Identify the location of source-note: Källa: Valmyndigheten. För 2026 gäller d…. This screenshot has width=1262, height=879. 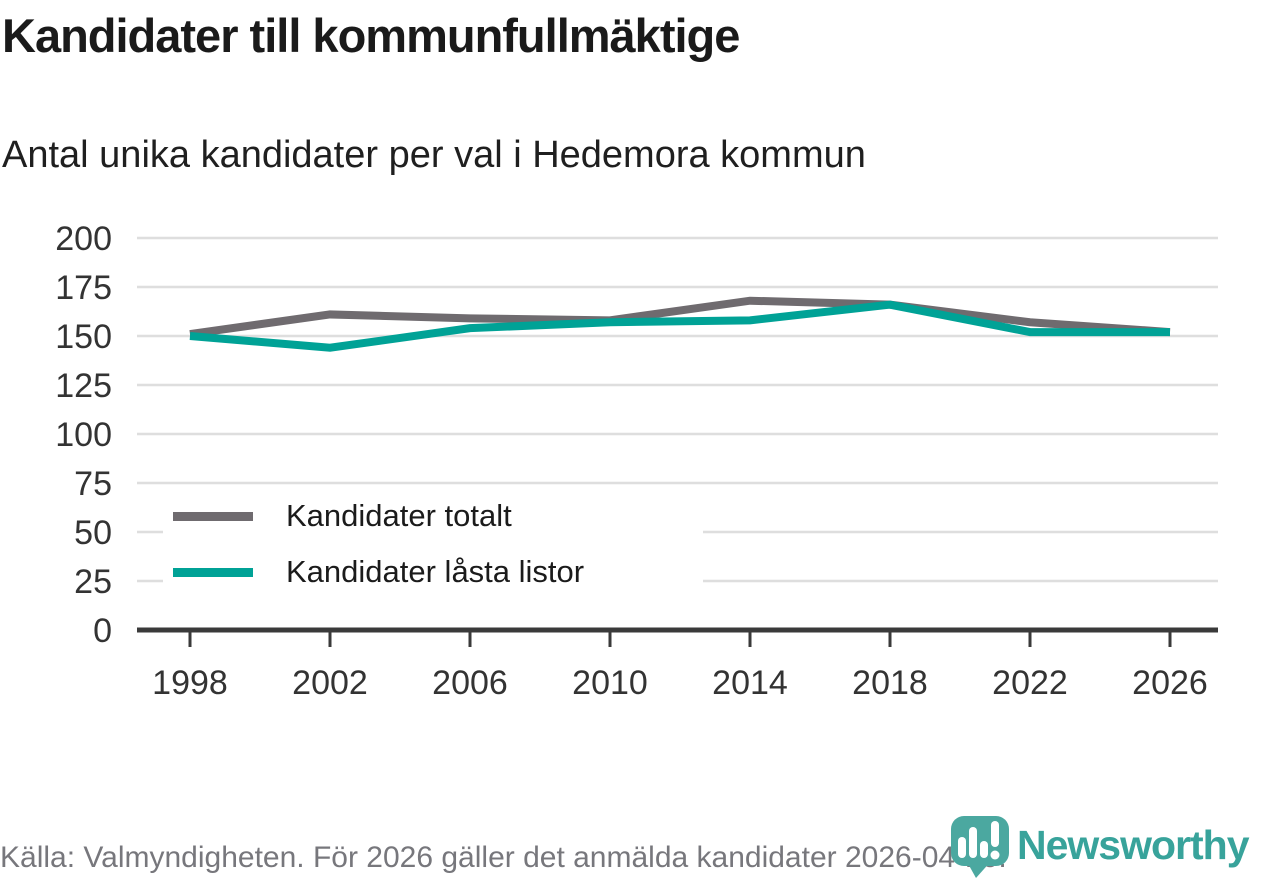
(503, 857).